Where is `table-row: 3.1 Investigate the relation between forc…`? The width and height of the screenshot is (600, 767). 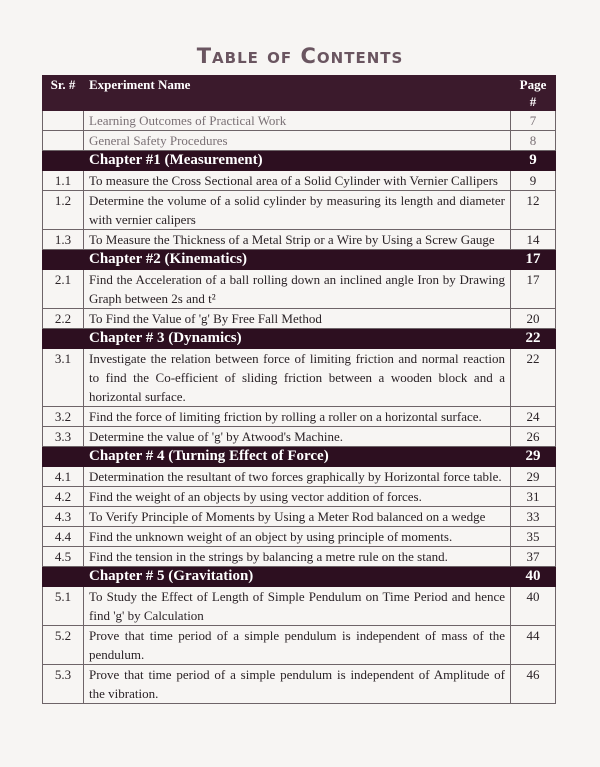 table-row: 3.1 Investigate the relation between forc… is located at coordinates (299, 377).